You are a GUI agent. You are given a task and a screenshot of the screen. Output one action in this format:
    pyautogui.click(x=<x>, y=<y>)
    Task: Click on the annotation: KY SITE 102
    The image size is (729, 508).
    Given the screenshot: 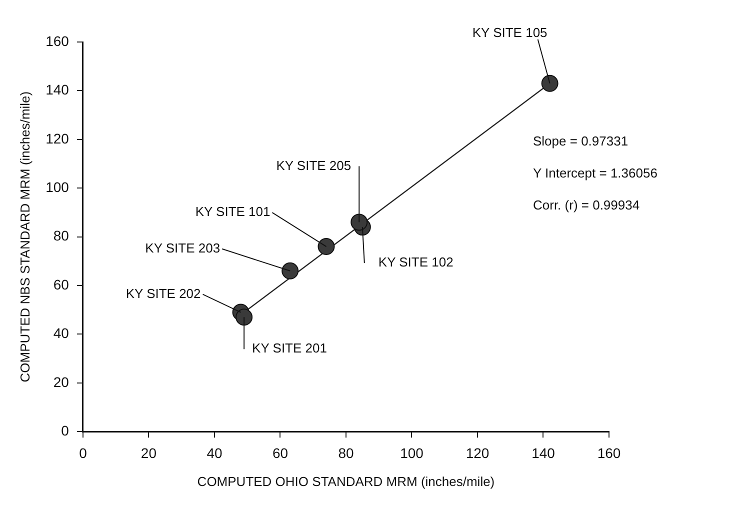 What is the action you would take?
    pyautogui.click(x=416, y=262)
    